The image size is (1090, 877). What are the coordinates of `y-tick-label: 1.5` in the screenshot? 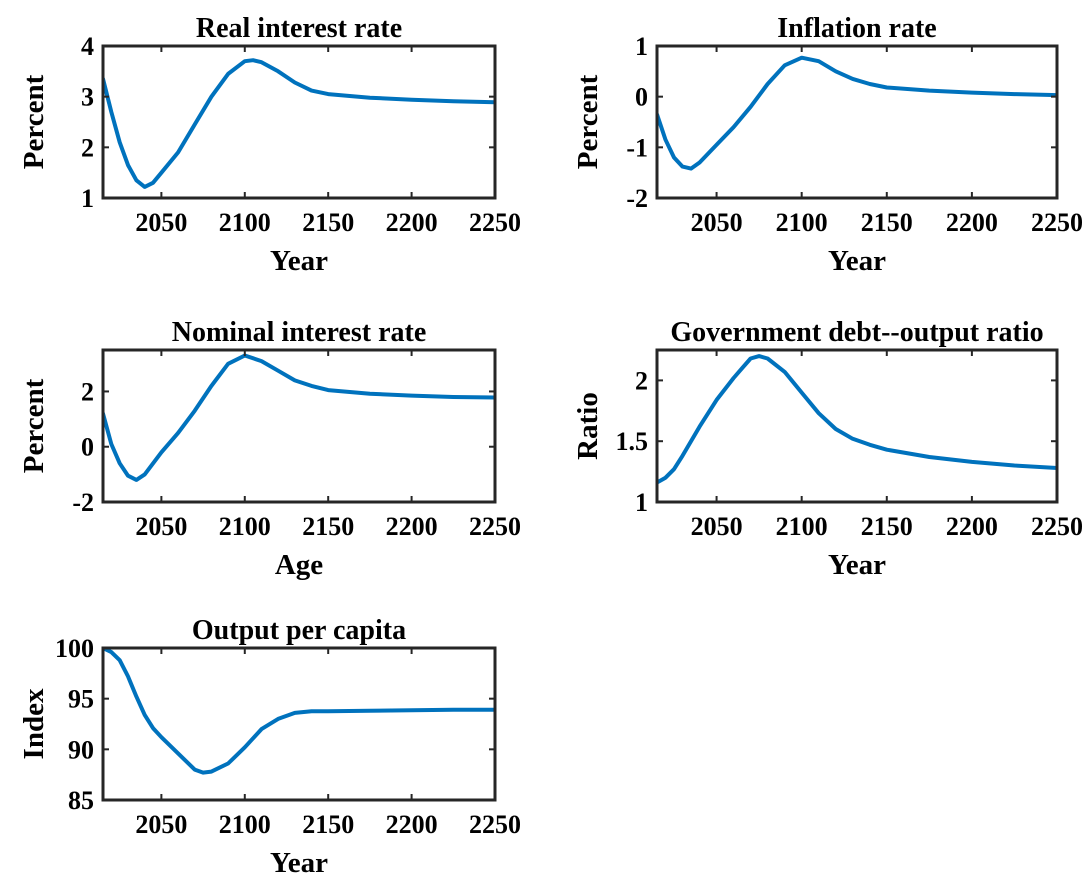 It's located at (632, 441).